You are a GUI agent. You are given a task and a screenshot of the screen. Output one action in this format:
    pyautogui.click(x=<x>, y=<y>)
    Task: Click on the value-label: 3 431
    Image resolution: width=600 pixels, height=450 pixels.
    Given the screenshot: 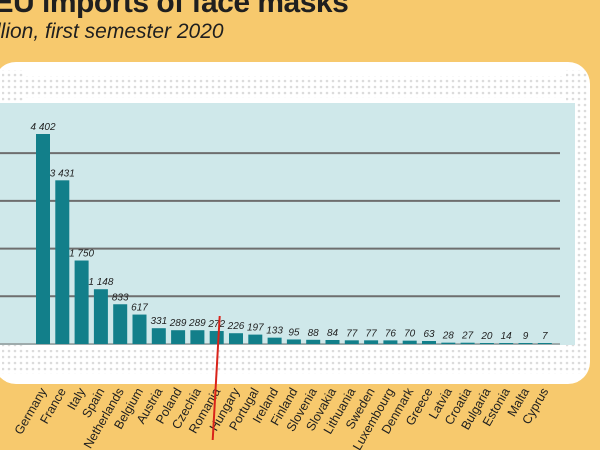 What is the action you would take?
    pyautogui.click(x=62, y=173)
    